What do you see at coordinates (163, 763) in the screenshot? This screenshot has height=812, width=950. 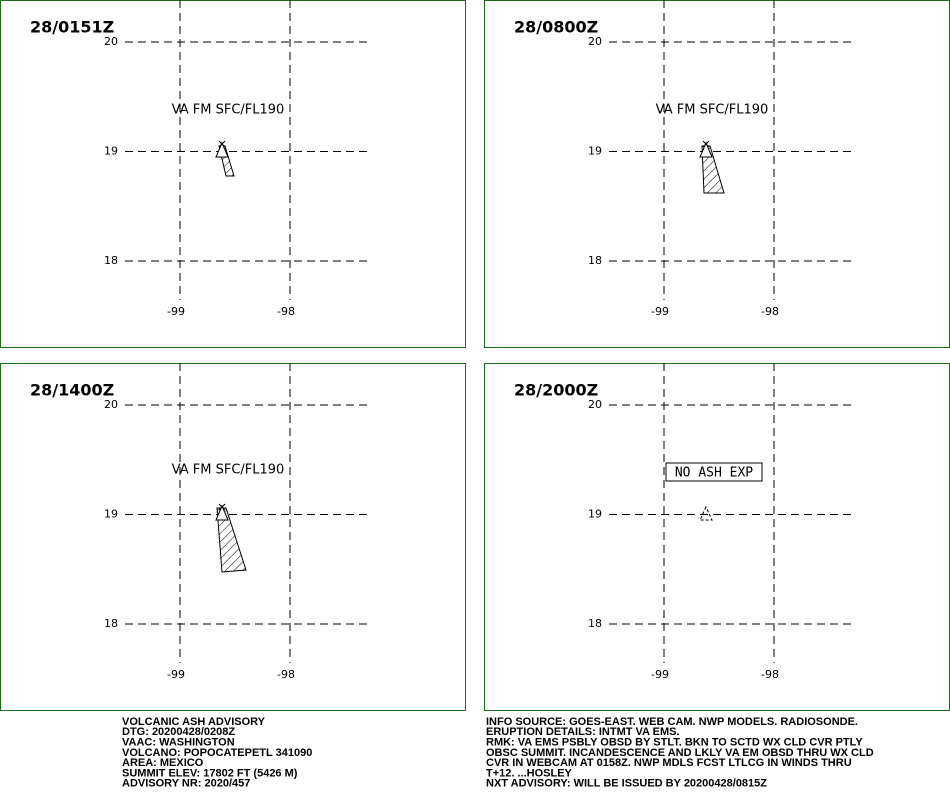 I see `advisory-line: AREA: MEXICO` at bounding box center [163, 763].